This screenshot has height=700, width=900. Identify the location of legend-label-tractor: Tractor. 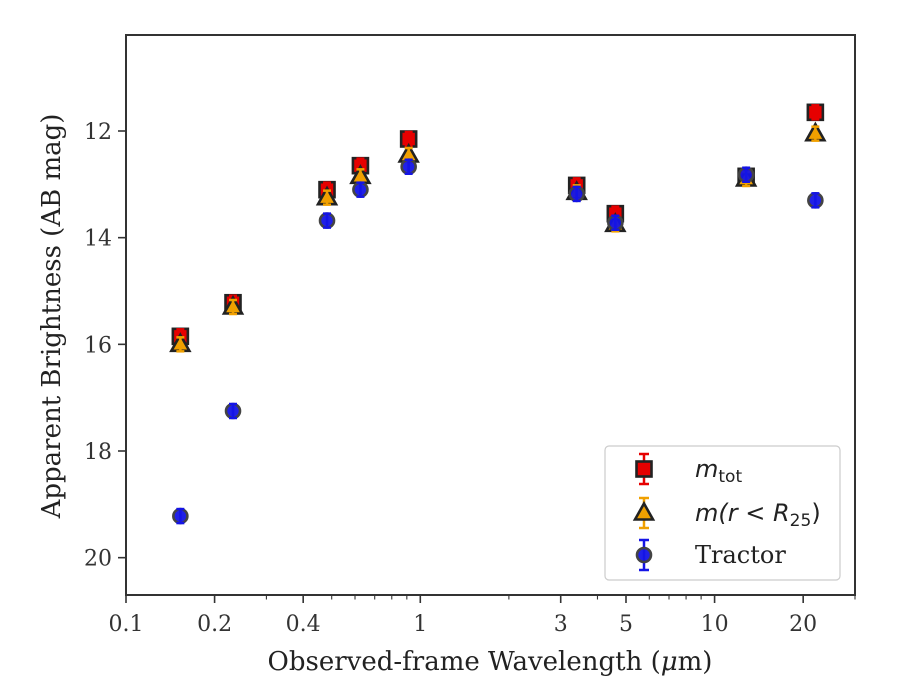
(740, 555).